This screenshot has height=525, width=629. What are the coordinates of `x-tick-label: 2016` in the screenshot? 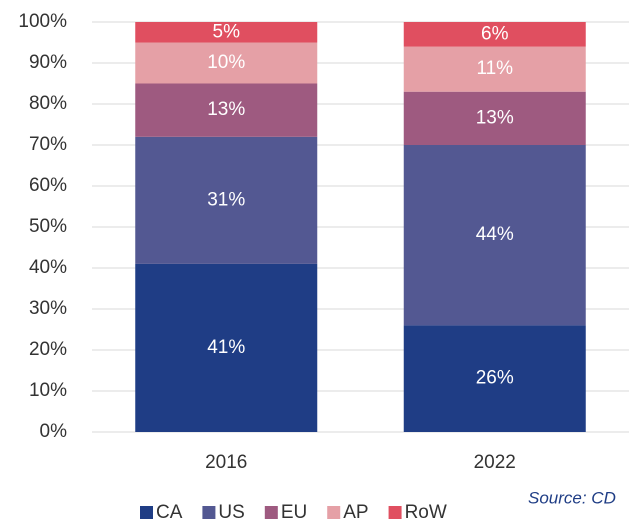 It's located at (226, 462).